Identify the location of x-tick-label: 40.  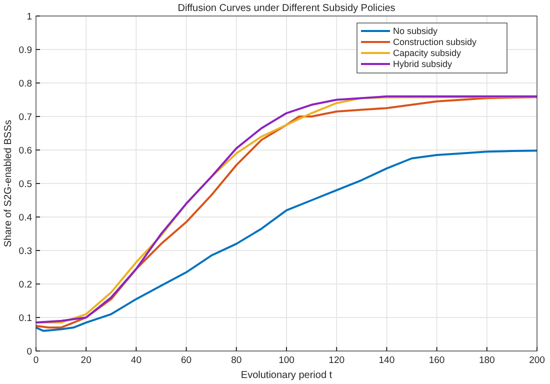
(136, 360).